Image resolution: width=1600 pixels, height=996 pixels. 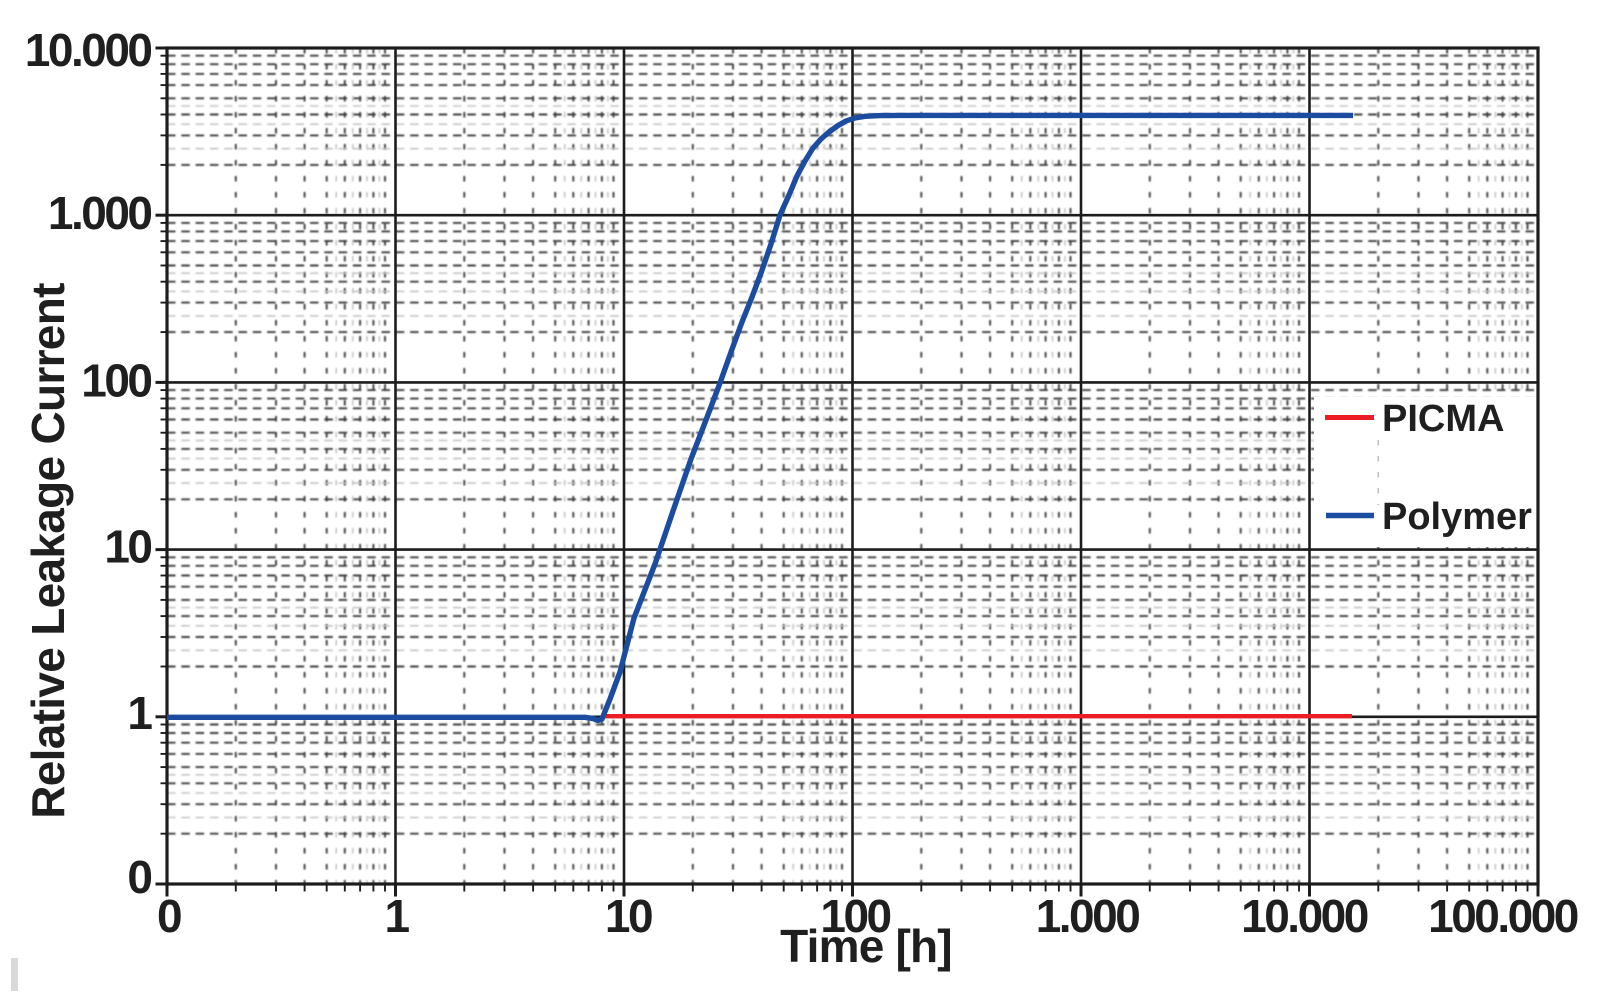 What do you see at coordinates (48, 551) in the screenshot?
I see `svg-text: Relative Leakage Current` at bounding box center [48, 551].